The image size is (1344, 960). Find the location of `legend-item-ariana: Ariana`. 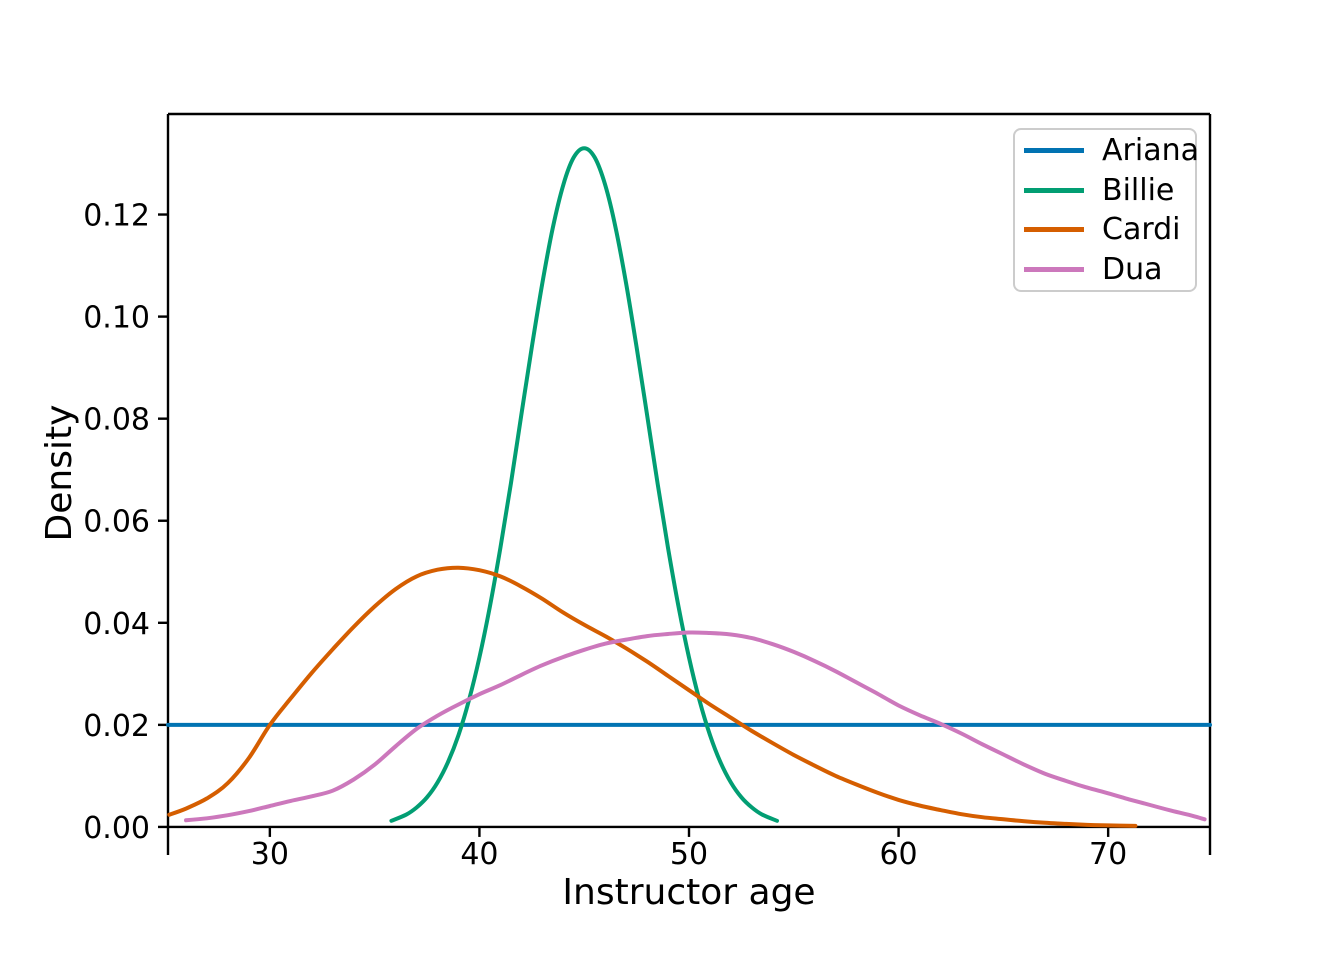

legend-item-ariana: Ariana is located at coordinates (1107, 151).